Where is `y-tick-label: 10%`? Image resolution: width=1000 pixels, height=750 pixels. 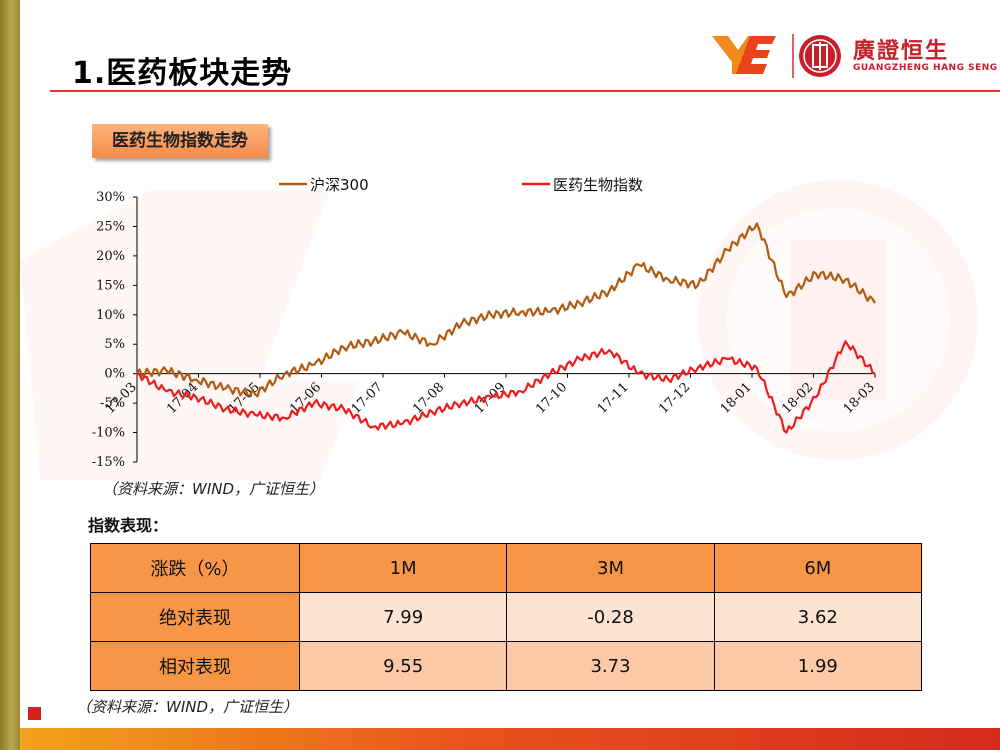
y-tick-label: 10% is located at coordinates (110, 315).